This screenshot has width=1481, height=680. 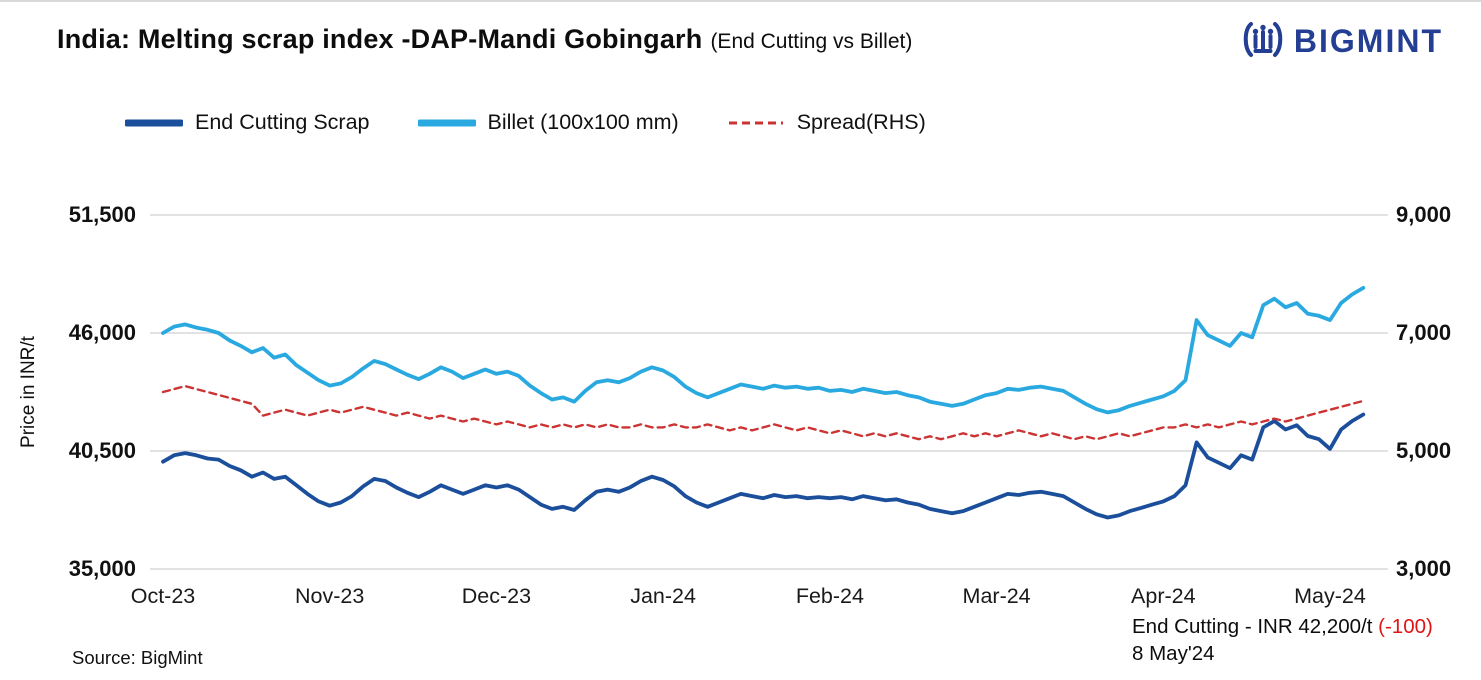 I want to click on left-axis-tick-label: 40,500, so click(x=102, y=450).